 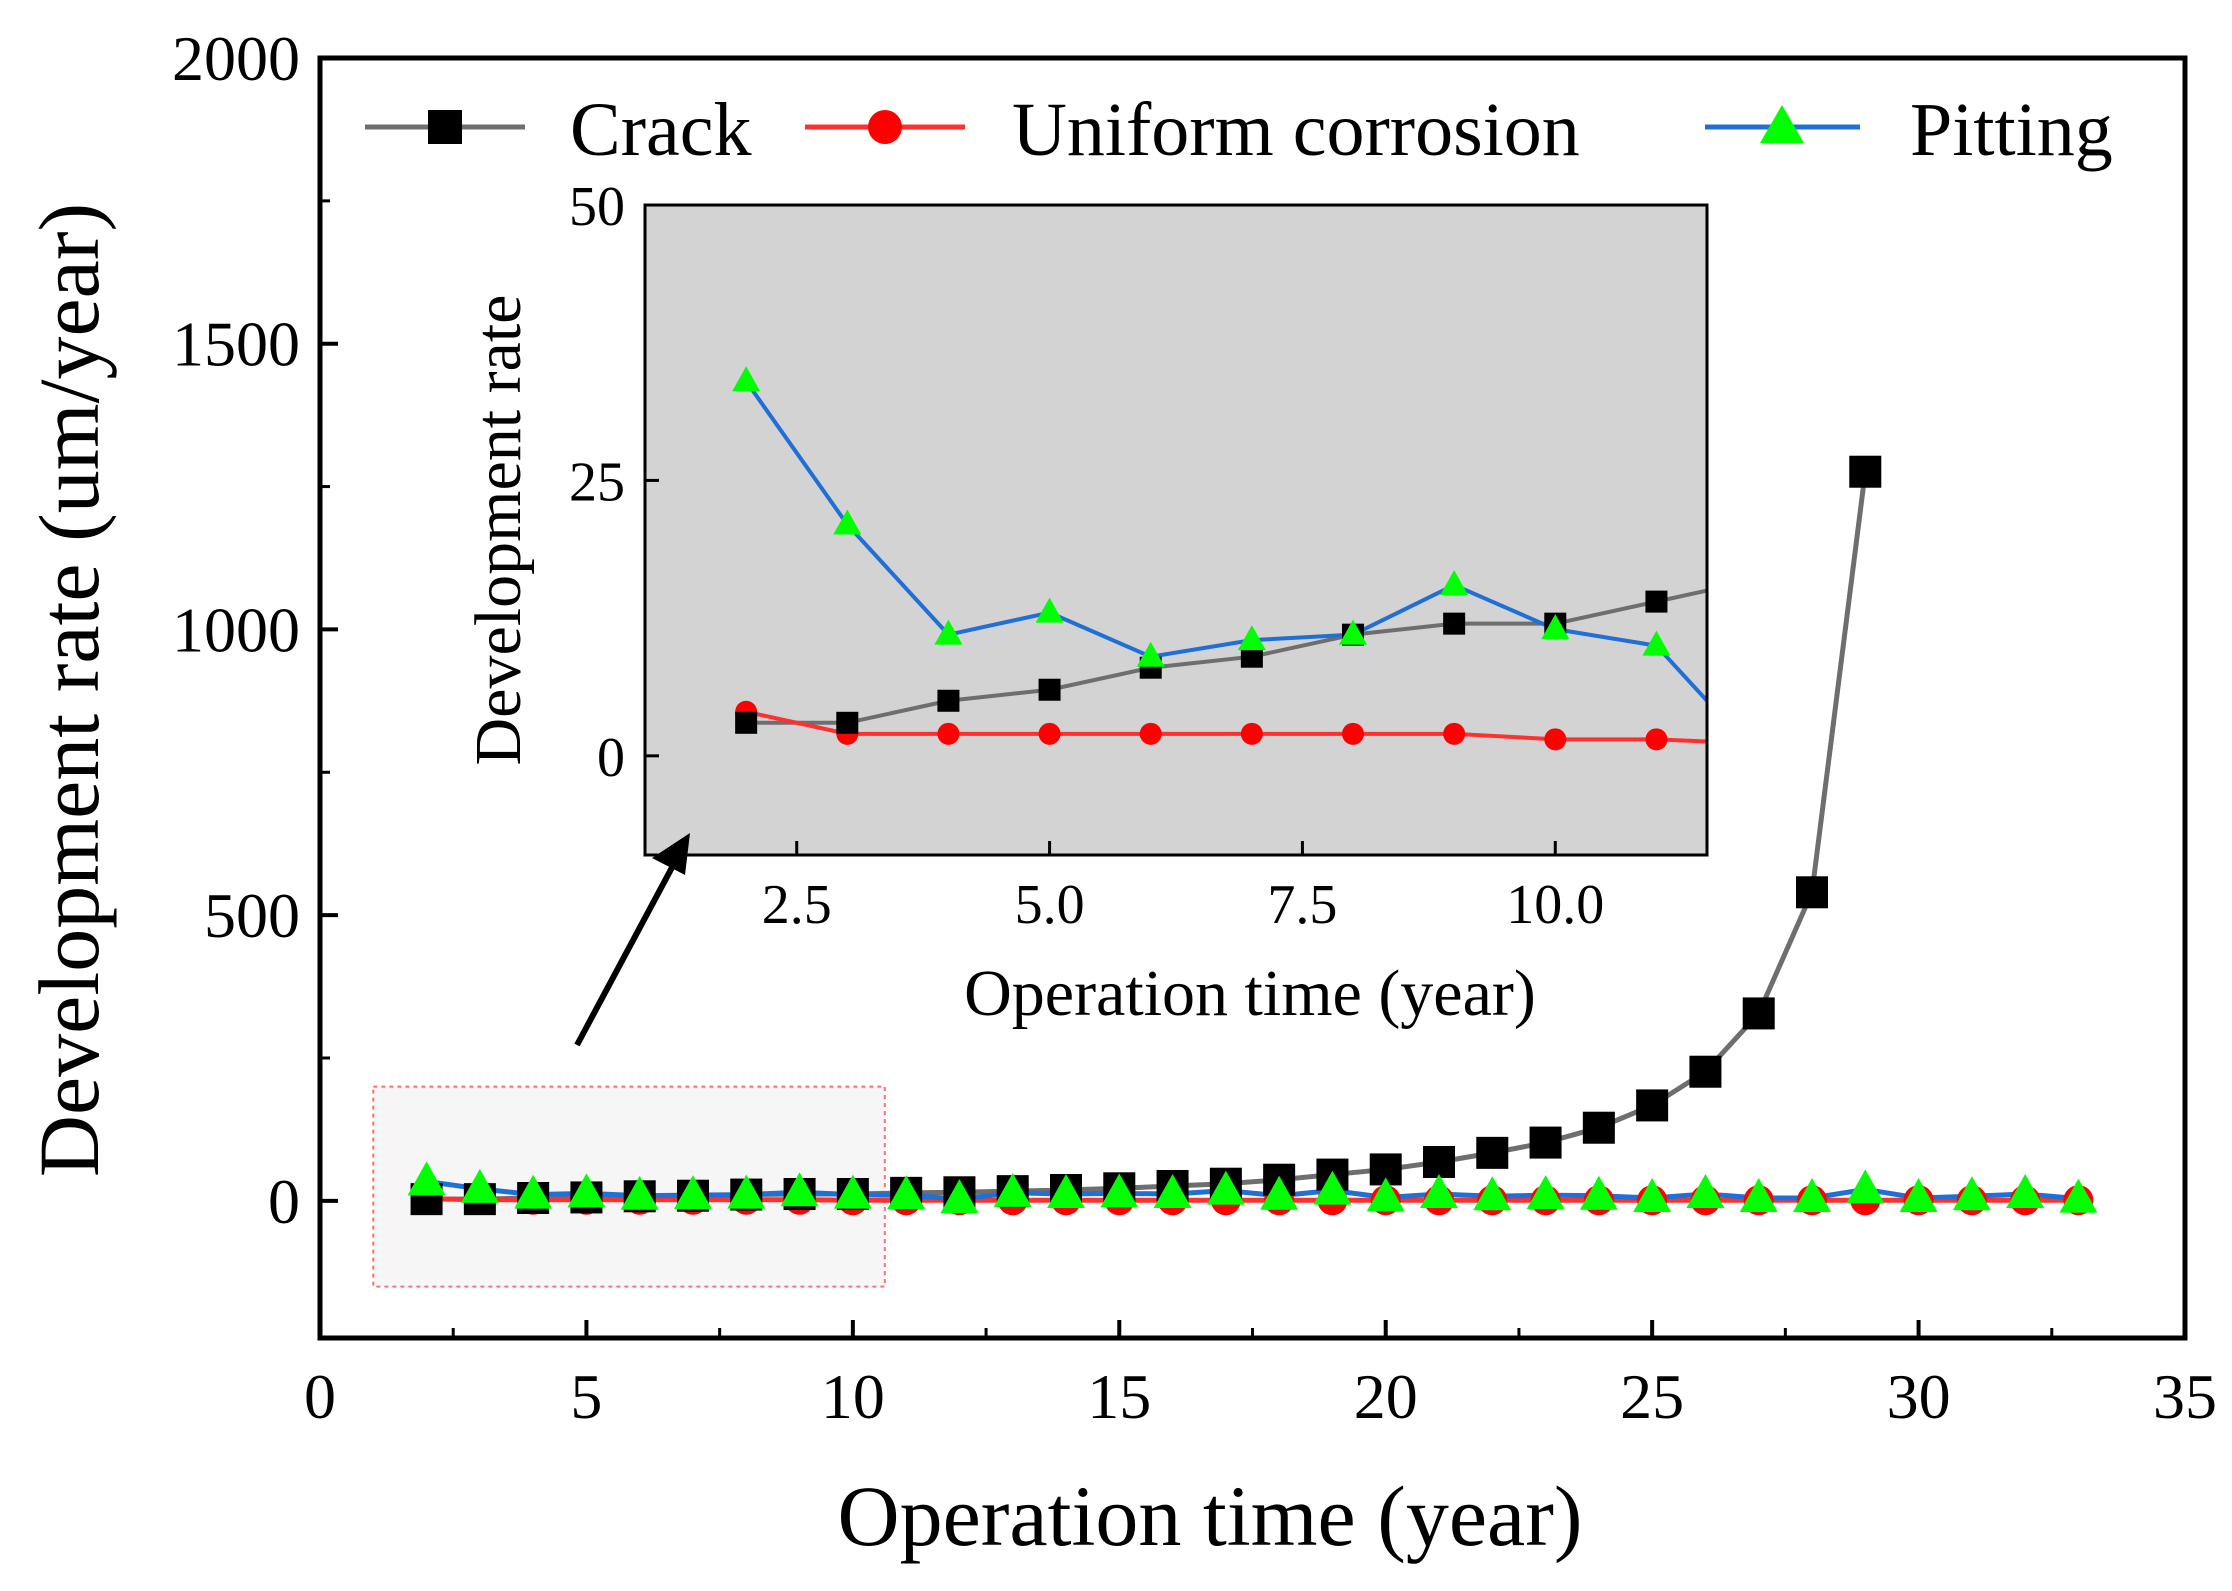 What do you see at coordinates (626, 952) in the screenshot?
I see `zoom-arrow-line` at bounding box center [626, 952].